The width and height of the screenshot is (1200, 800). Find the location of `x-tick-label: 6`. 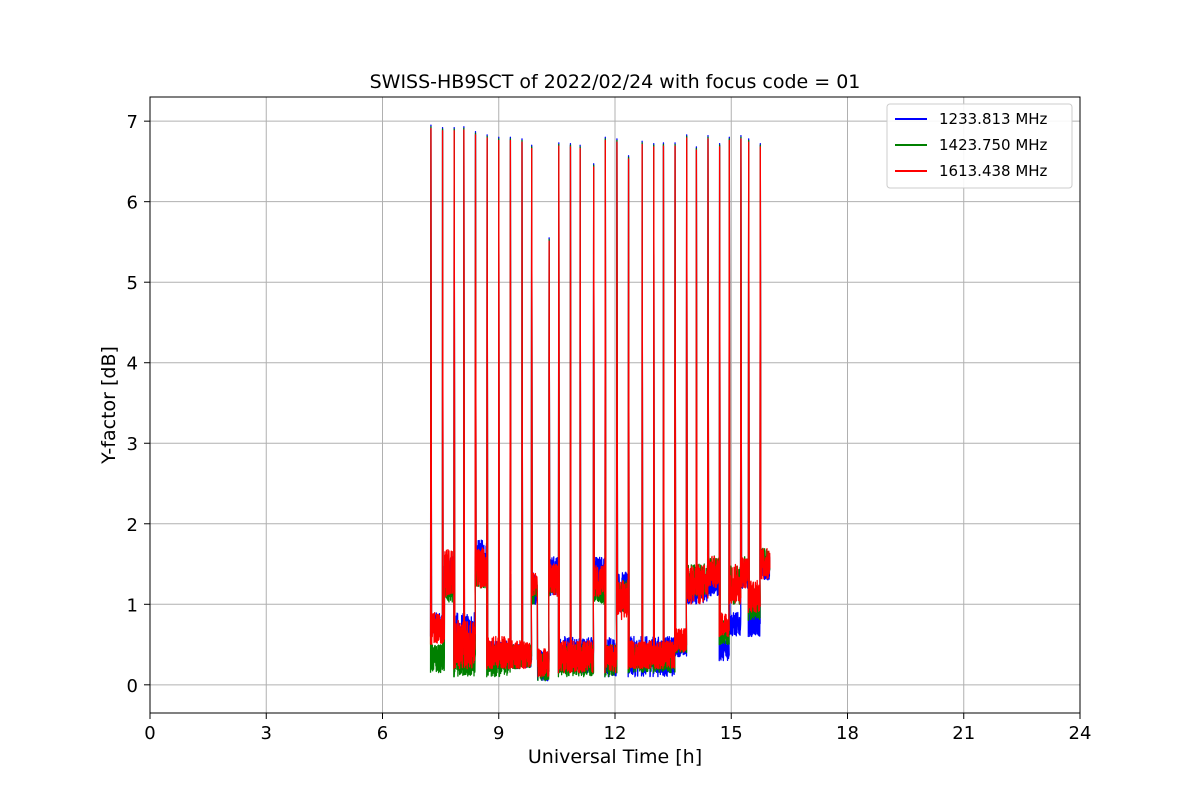

x-tick-label: 6 is located at coordinates (382, 733).